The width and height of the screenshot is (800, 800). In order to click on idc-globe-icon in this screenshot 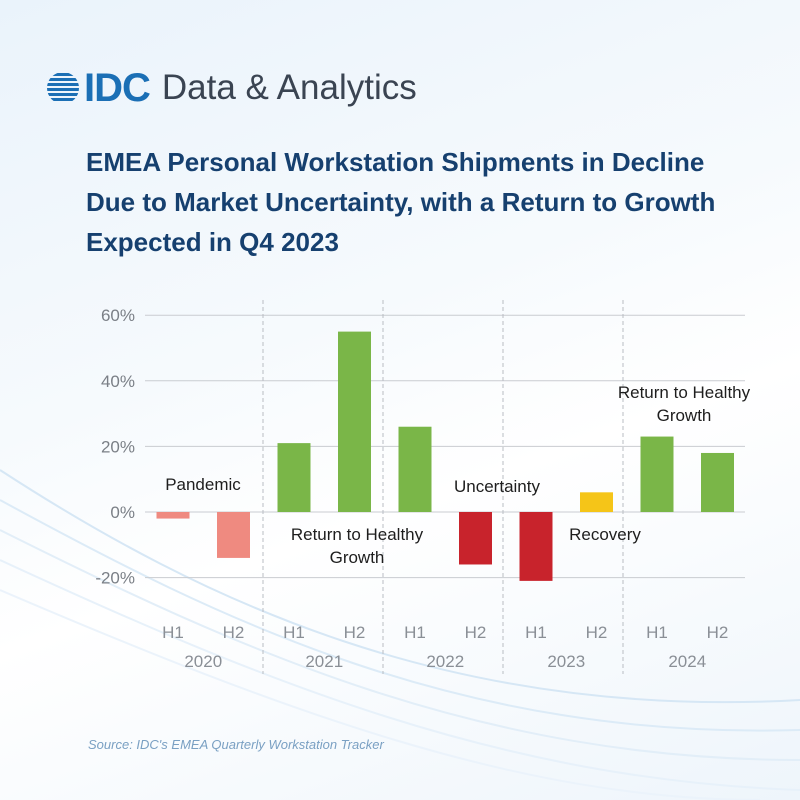, I will do `click(63, 87)`.